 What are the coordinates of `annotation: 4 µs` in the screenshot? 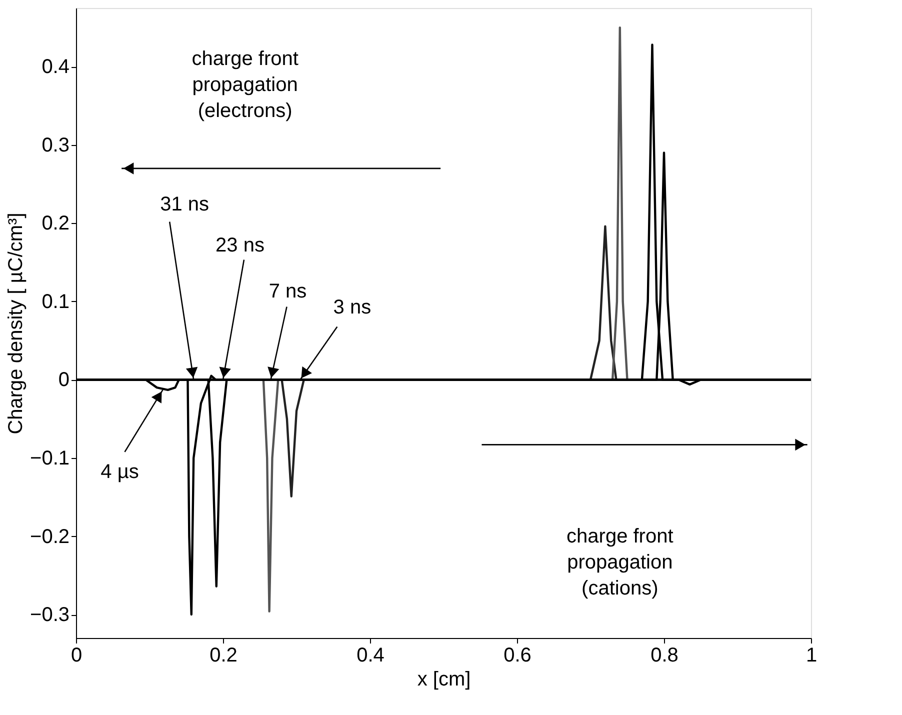 It's located at (119, 471).